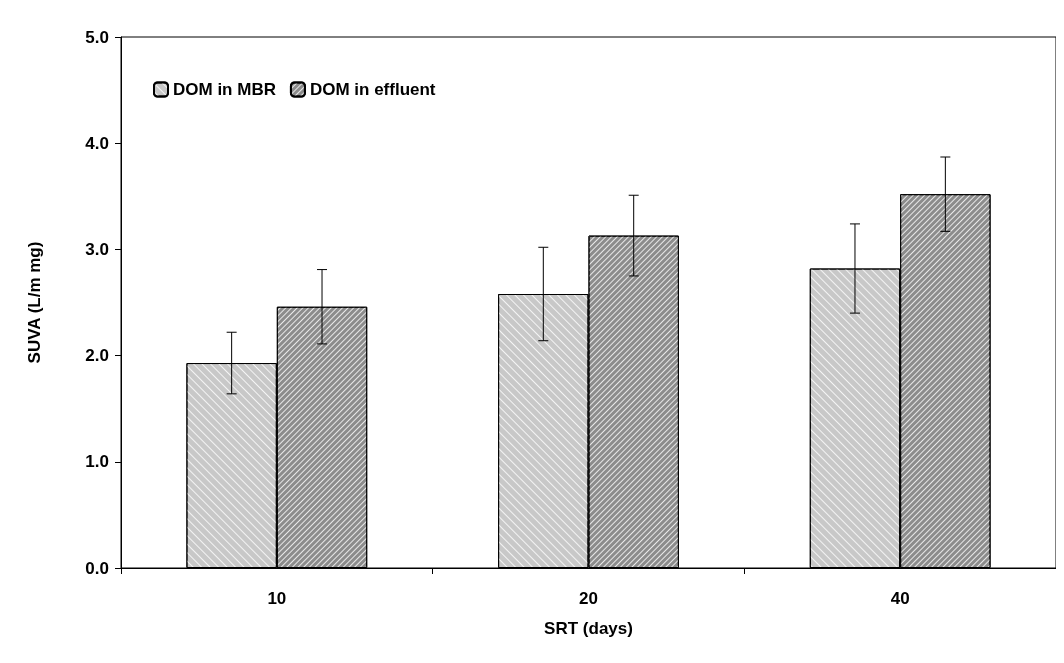 Image resolution: width=1064 pixels, height=663 pixels. Describe the element at coordinates (900, 598) in the screenshot. I see `x-tick-label: 40` at that location.